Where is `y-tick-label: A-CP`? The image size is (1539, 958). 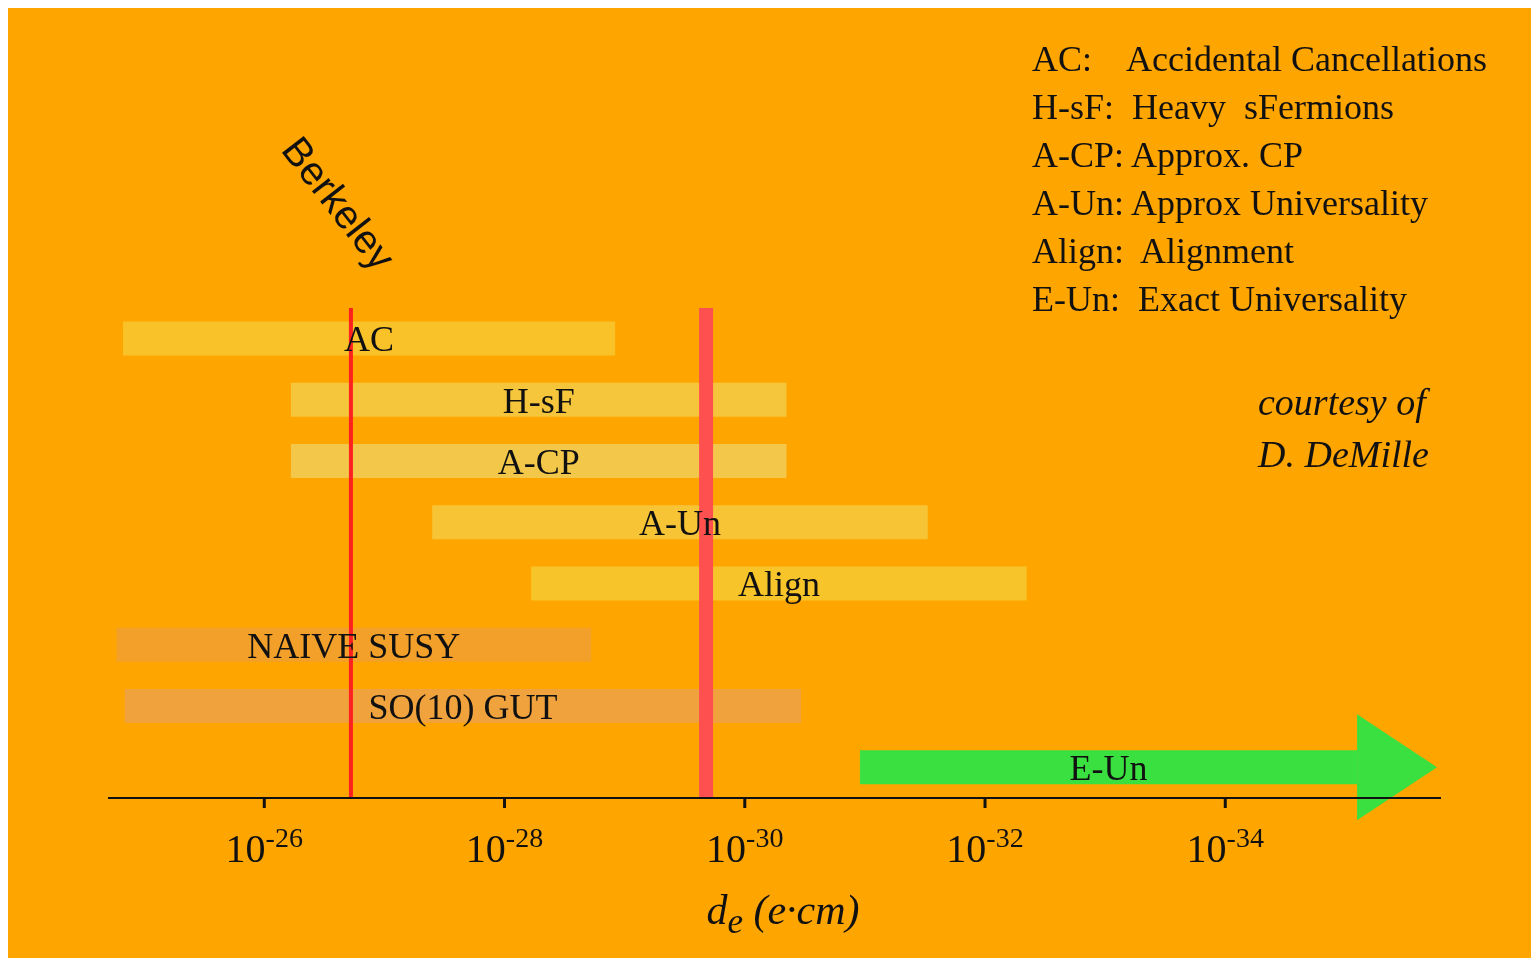
y-tick-label: A-CP is located at coordinates (538, 461).